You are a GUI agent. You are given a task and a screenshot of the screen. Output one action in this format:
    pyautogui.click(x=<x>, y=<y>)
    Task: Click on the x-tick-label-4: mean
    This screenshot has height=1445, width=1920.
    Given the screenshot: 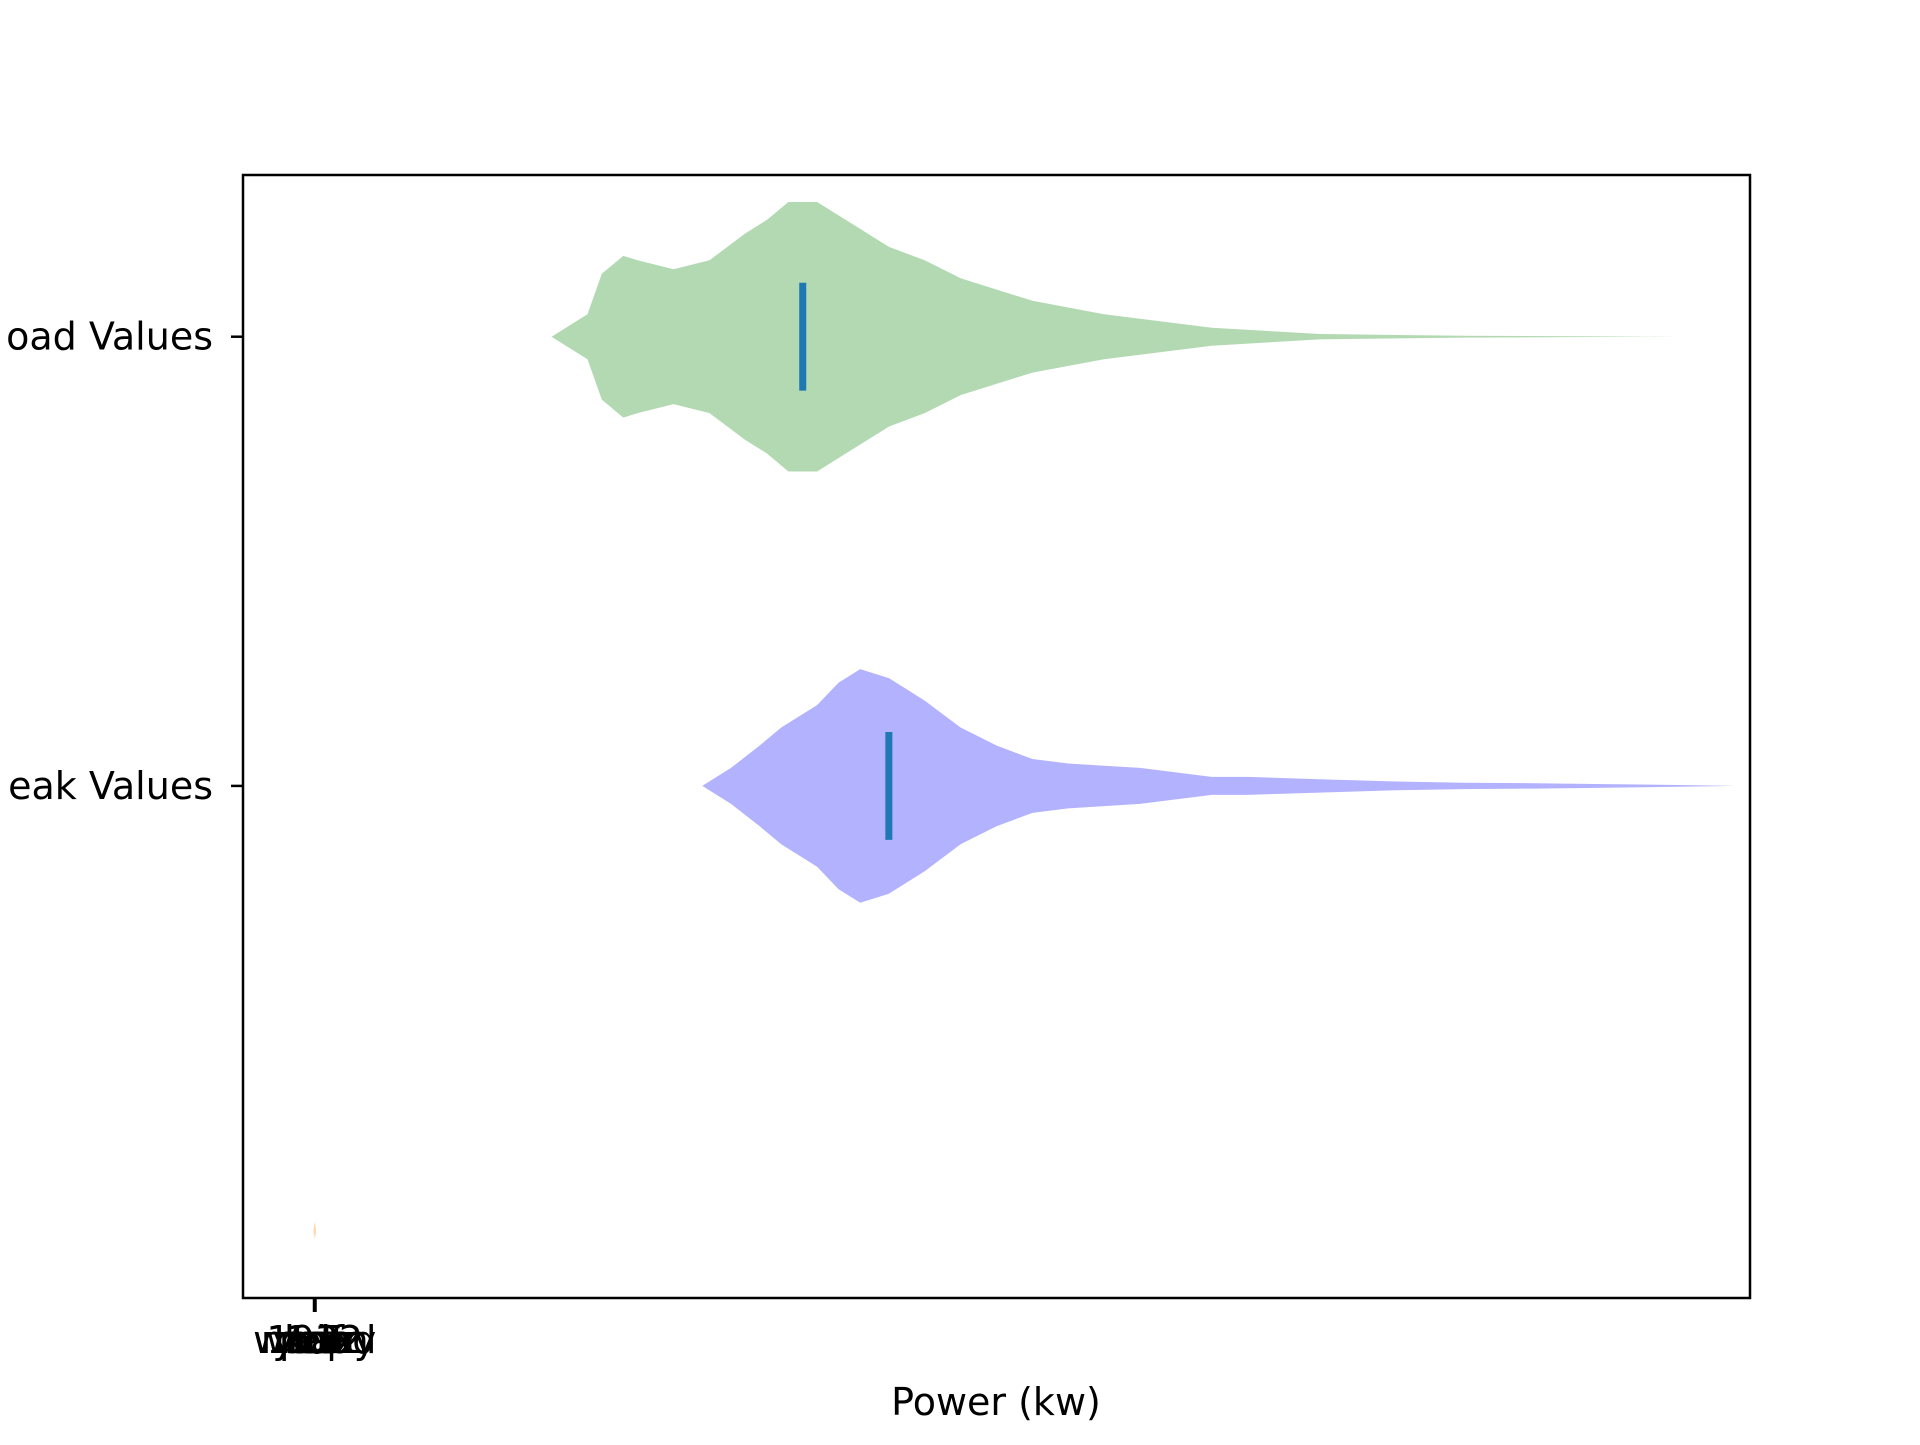 What is the action you would take?
    pyautogui.click(x=315, y=1340)
    